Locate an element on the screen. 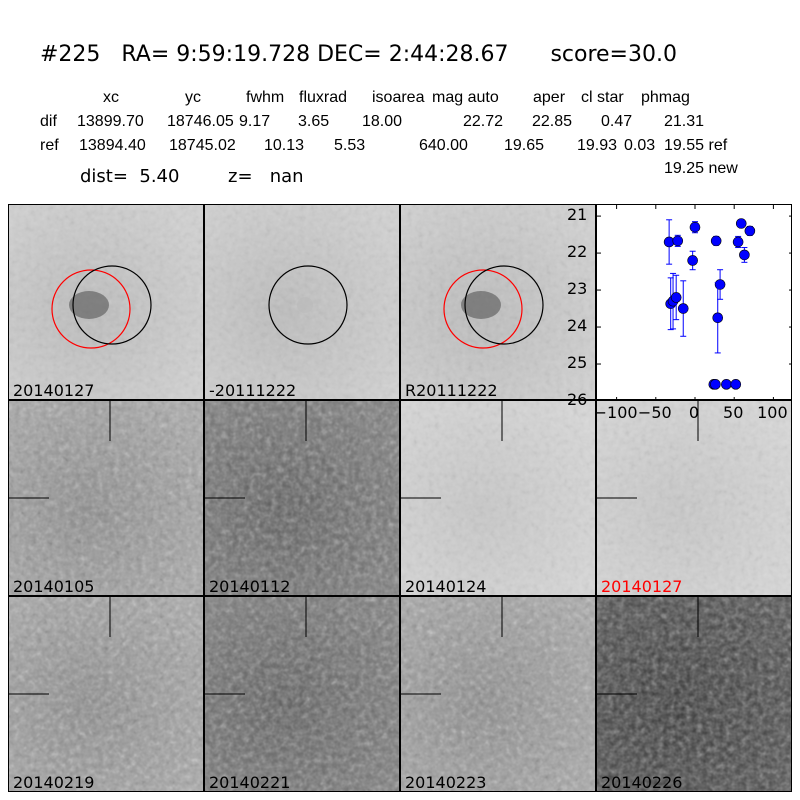 Image resolution: width=800 pixels, height=800 pixels. ref-value: 640.00 is located at coordinates (443, 145).